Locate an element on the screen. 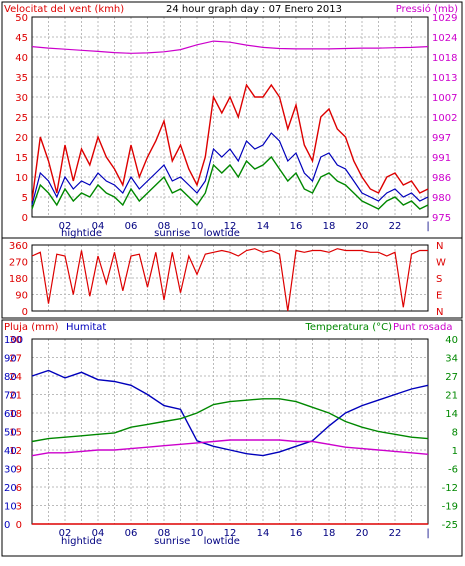  left-tick-label: 45 is located at coordinates (21, 38).